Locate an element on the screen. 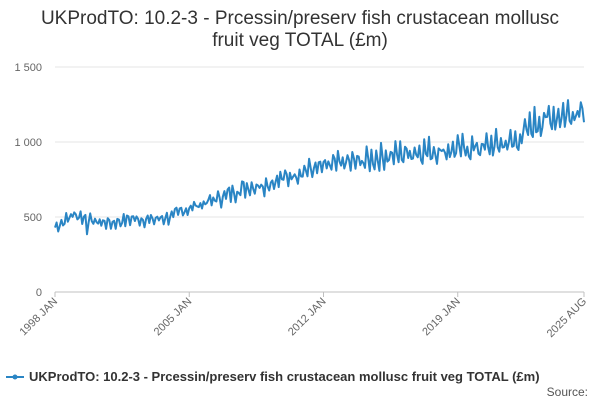 The image size is (600, 400). x-axis-ticks: 1998 JAN 2005 JAN 2012 JAN 2019 JAN 2025 AUG is located at coordinates (303, 316).